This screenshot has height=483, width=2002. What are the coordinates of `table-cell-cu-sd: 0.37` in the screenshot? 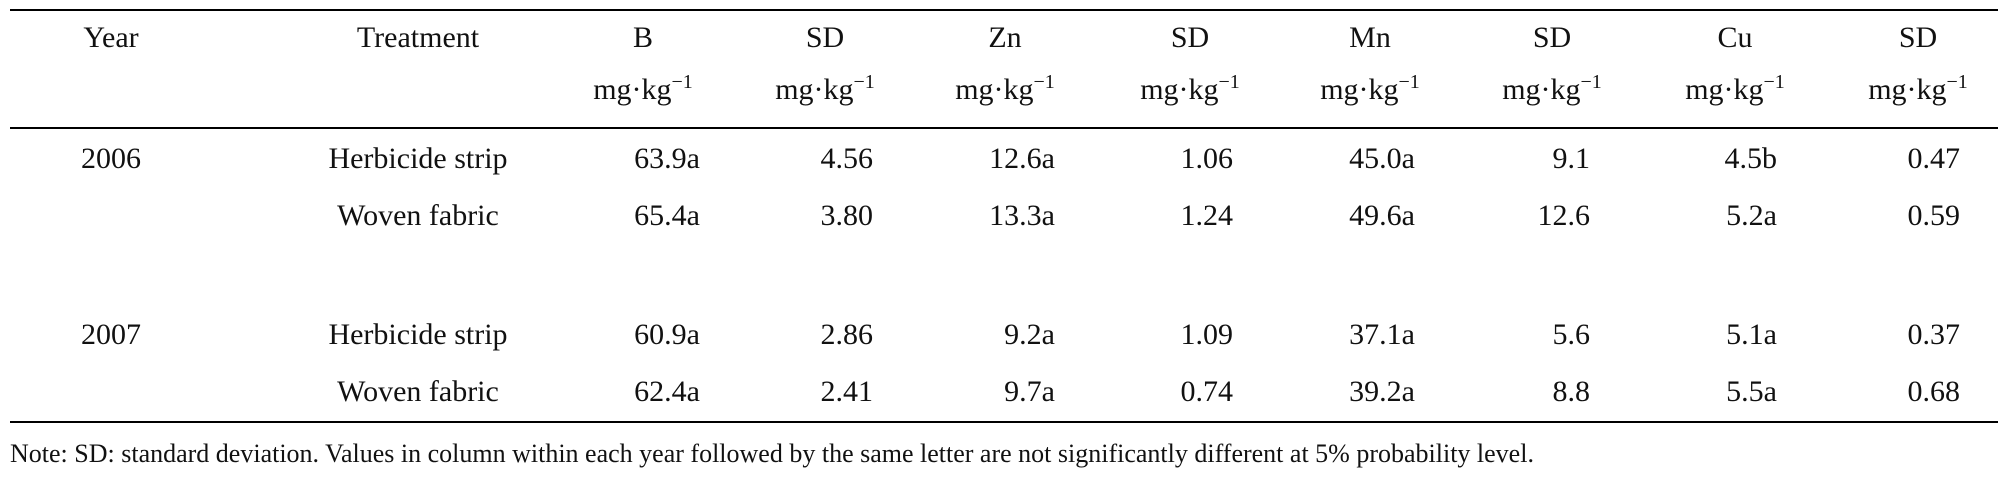 It's located at (1934, 334).